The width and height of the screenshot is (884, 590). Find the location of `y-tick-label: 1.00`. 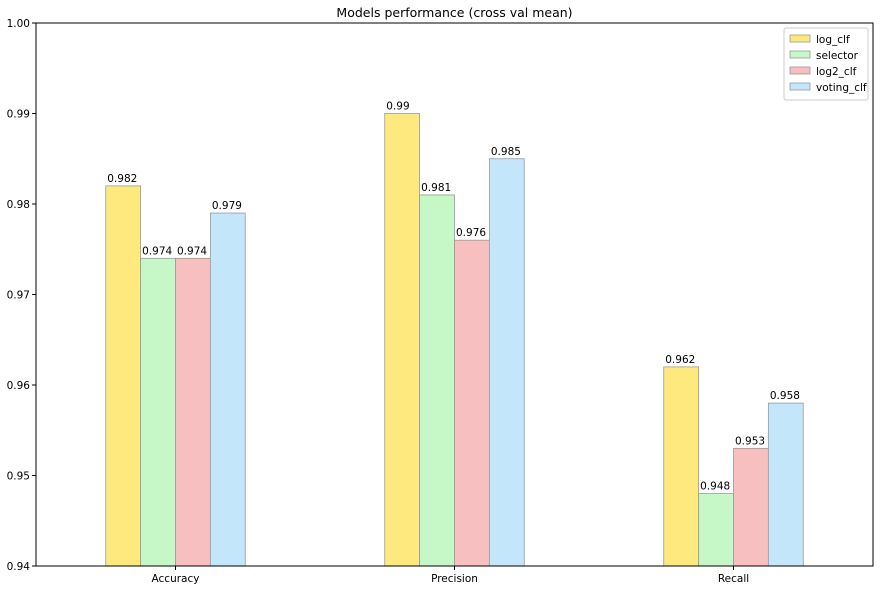

y-tick-label: 1.00 is located at coordinates (18, 24).